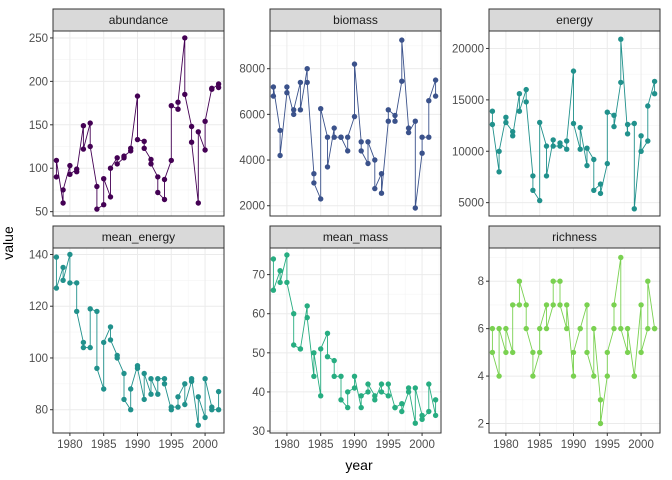 This screenshot has width=672, height=480. I want to click on facet-strip-label: mean_mass, so click(355, 237).